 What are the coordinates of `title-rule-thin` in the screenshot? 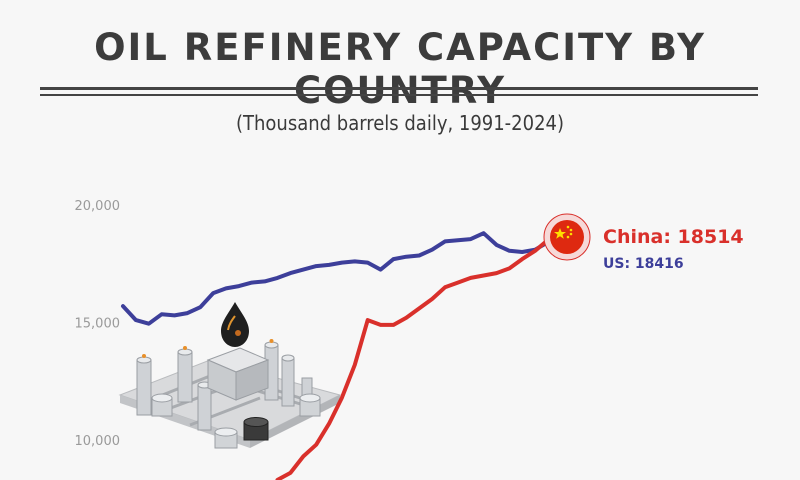 It's located at (399, 95).